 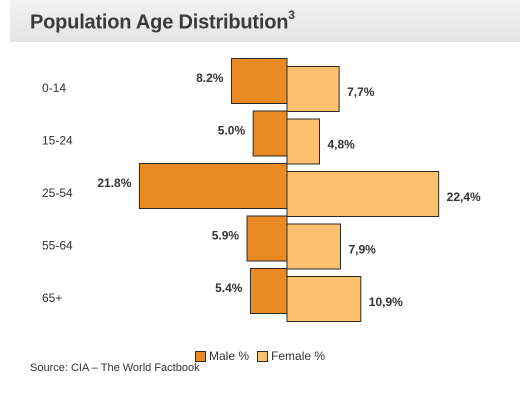 What do you see at coordinates (232, 131) in the screenshot?
I see `male-value-label-15-24: 5.0%` at bounding box center [232, 131].